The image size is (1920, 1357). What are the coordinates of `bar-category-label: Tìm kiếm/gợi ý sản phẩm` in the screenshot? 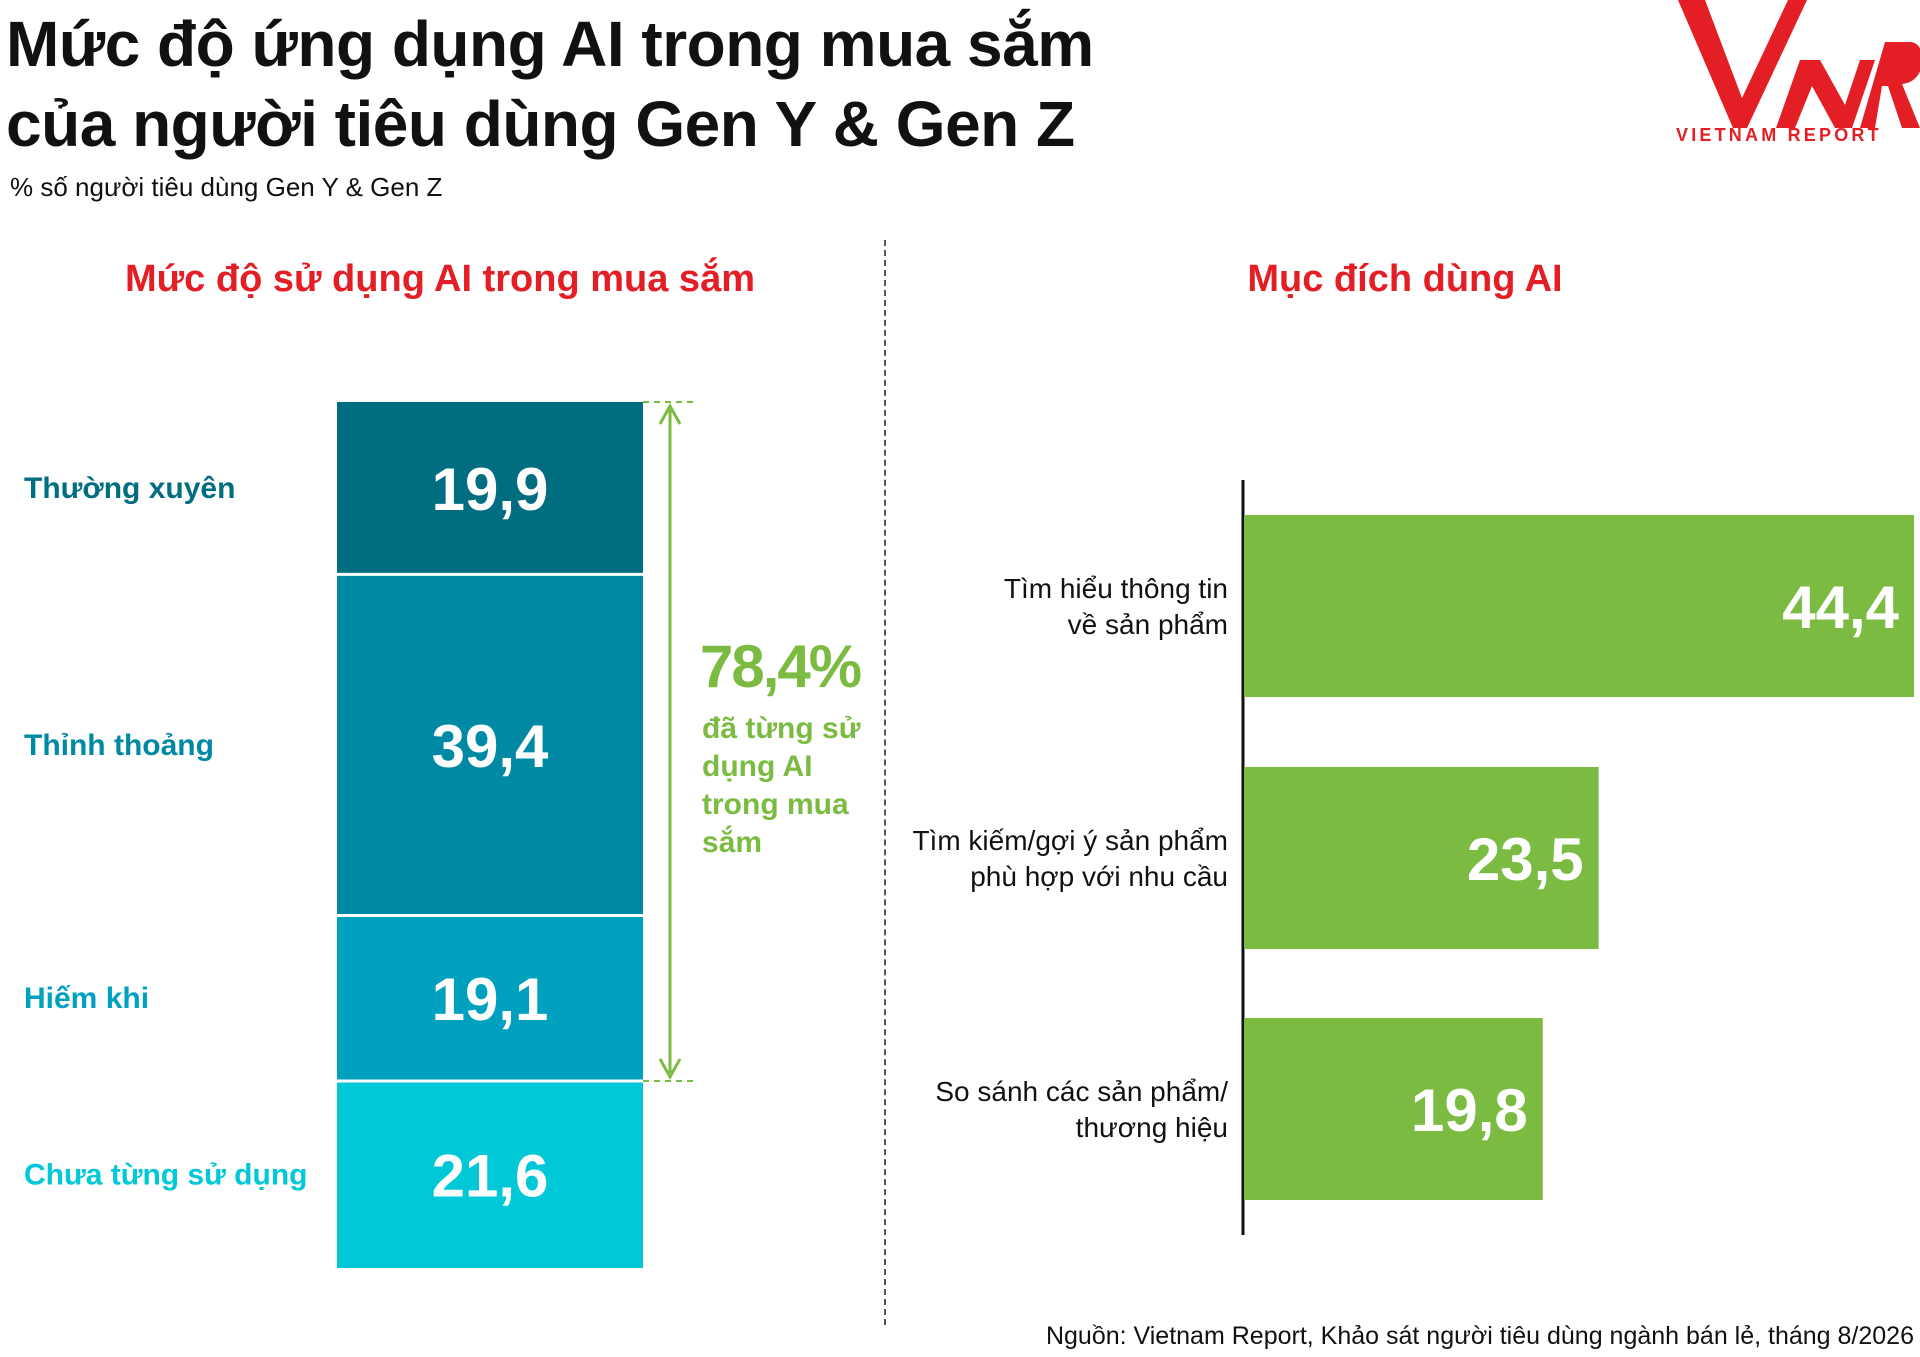 It's located at (1070, 840).